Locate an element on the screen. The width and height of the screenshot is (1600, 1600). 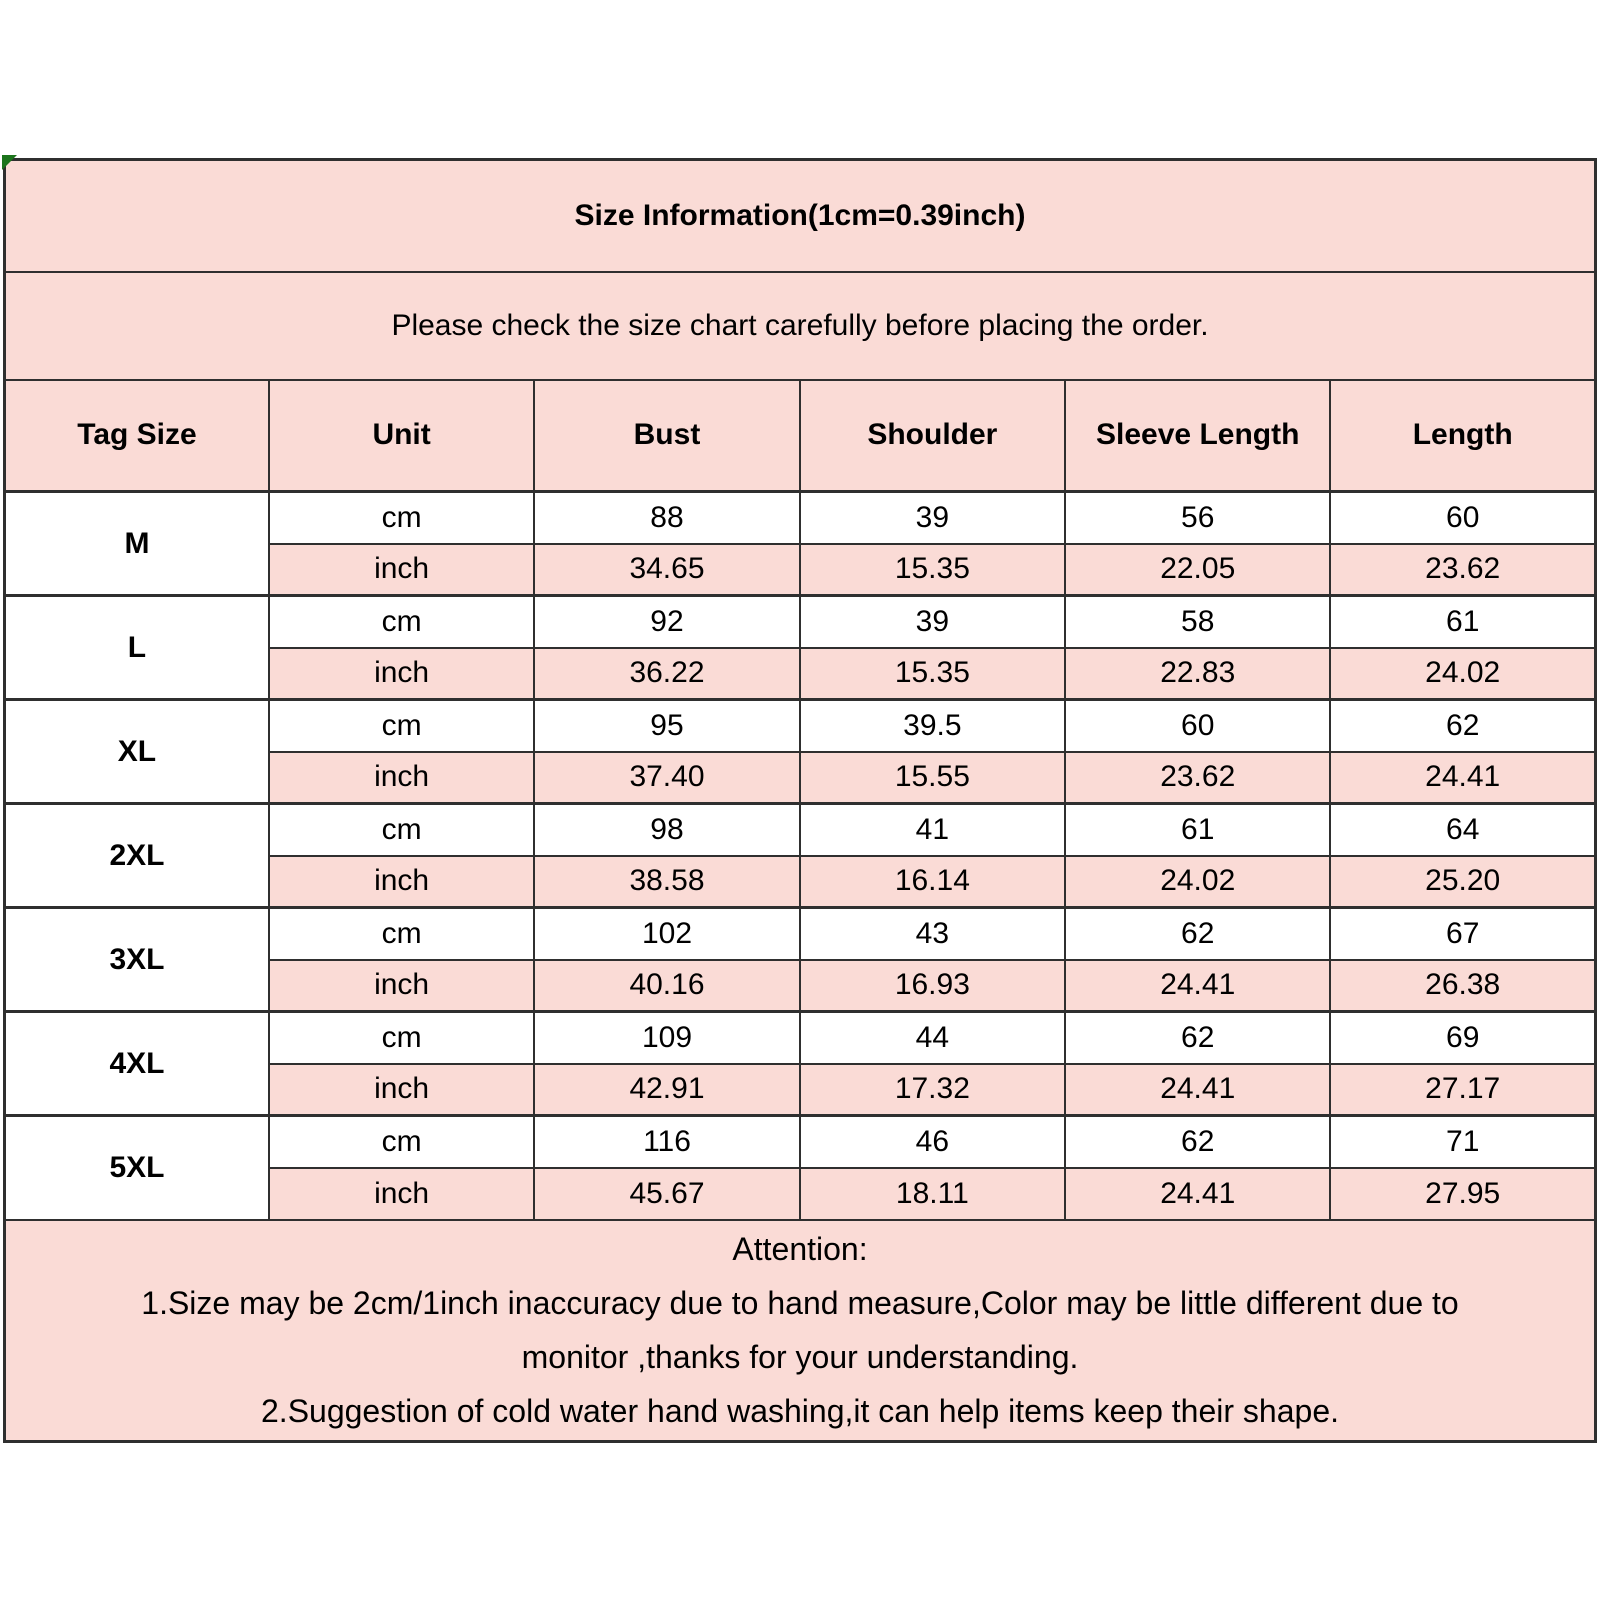
cm-value-cell: 61 is located at coordinates (1463, 621).